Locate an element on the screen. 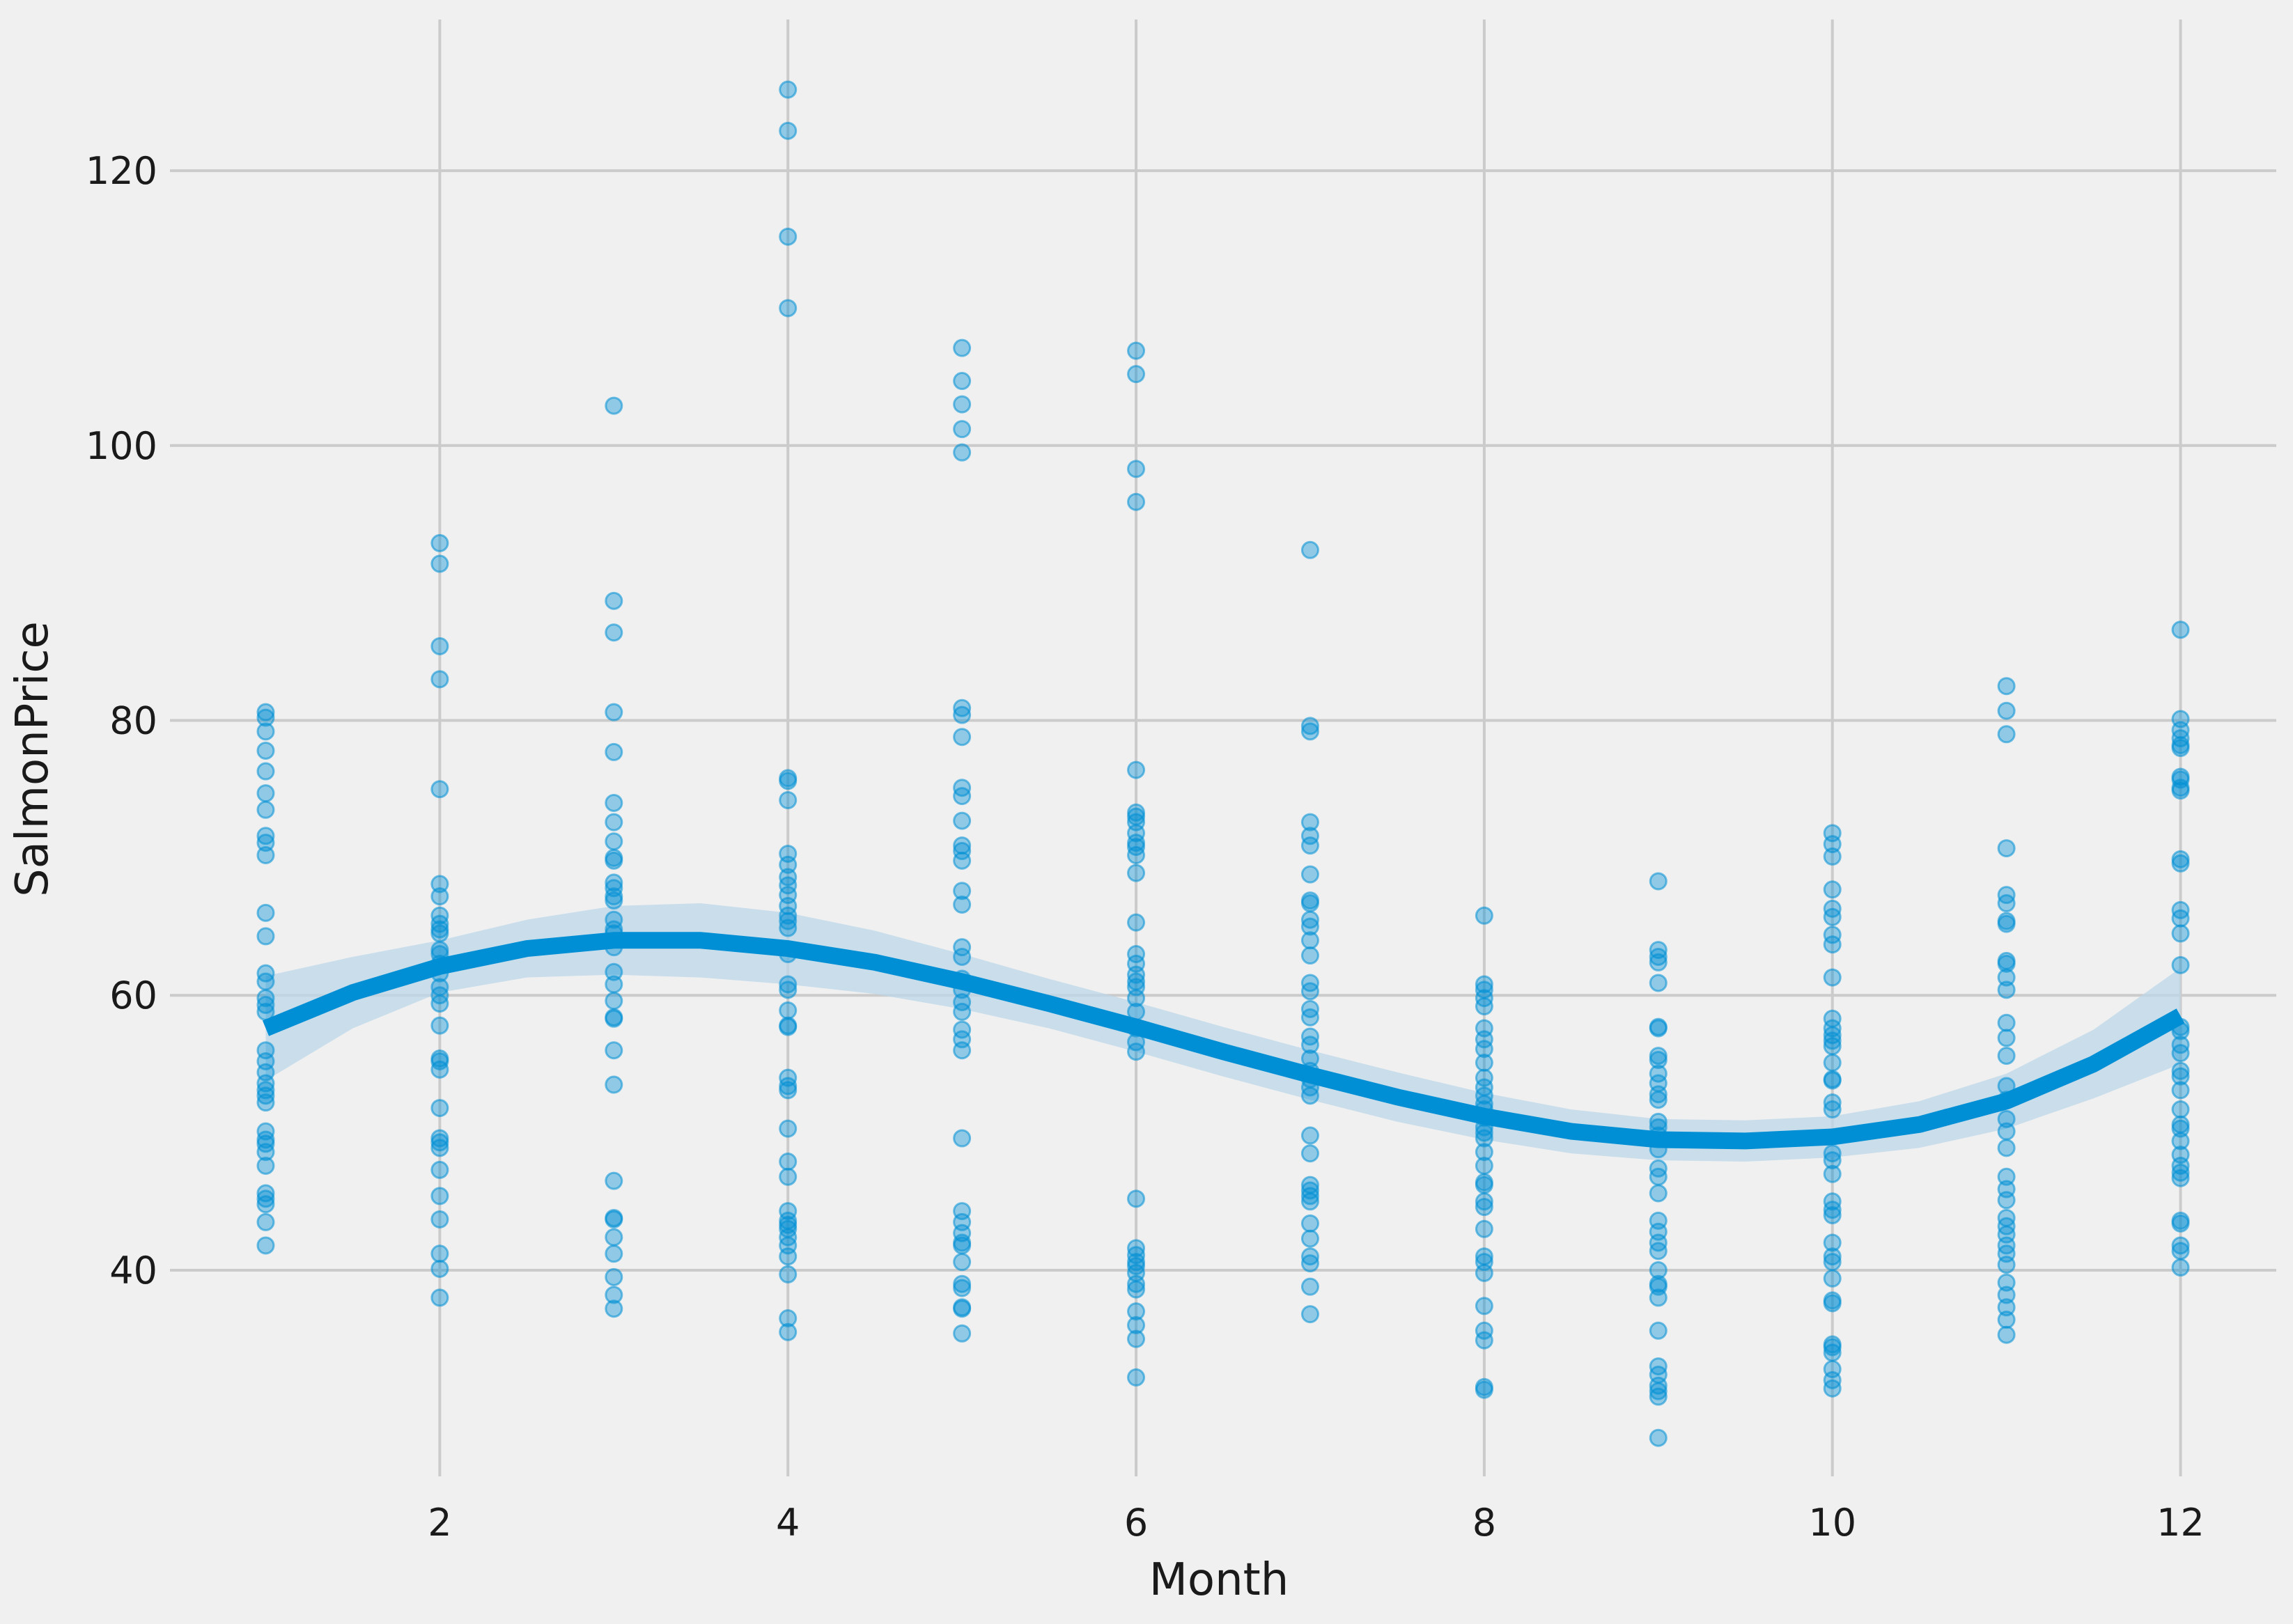 This screenshot has height=1624, width=2293. confidence-band is located at coordinates (1223, 1032).